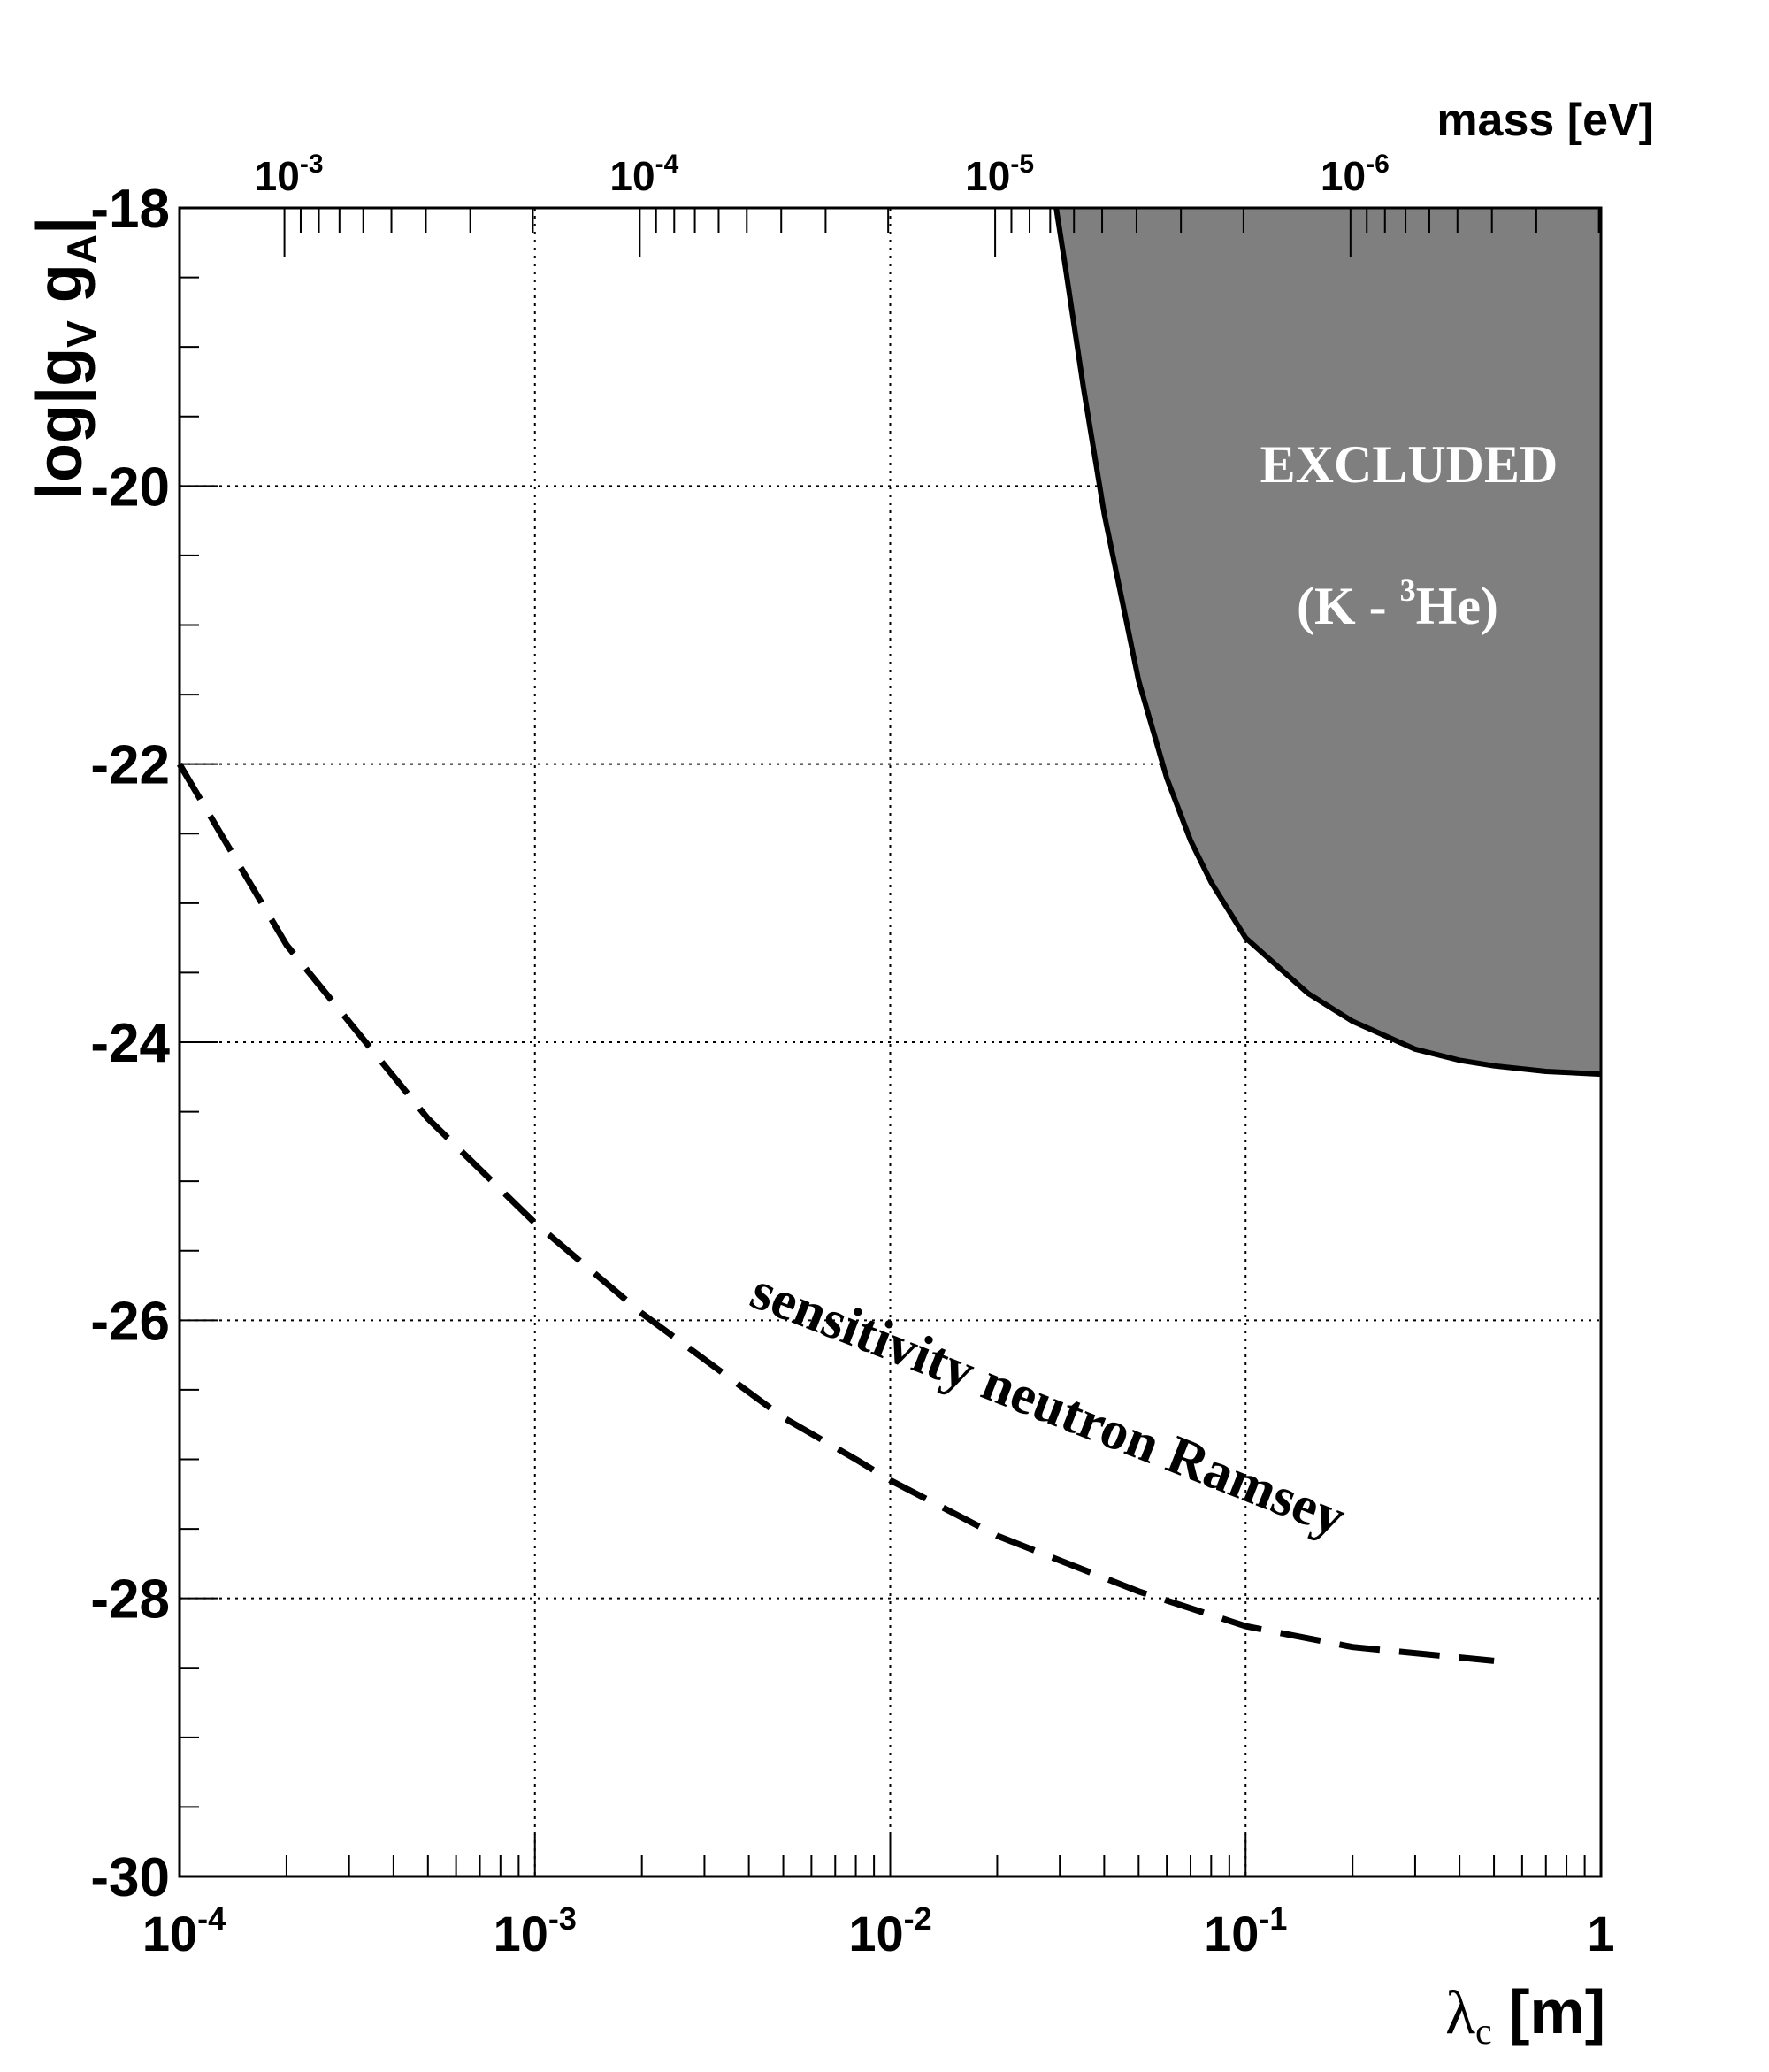  What do you see at coordinates (1273, 1918) in the screenshot?
I see `x-tick-label-exp: -1` at bounding box center [1273, 1918].